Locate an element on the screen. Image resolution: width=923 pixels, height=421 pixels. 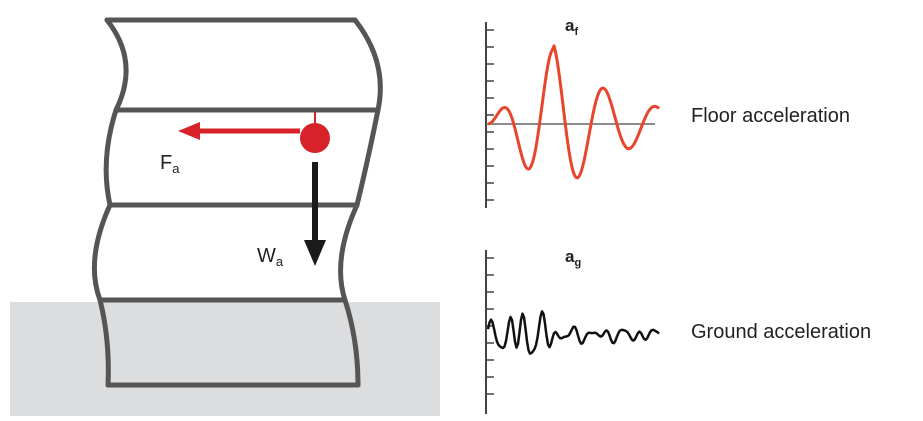
floor-signal-label: af is located at coordinates (571, 27).